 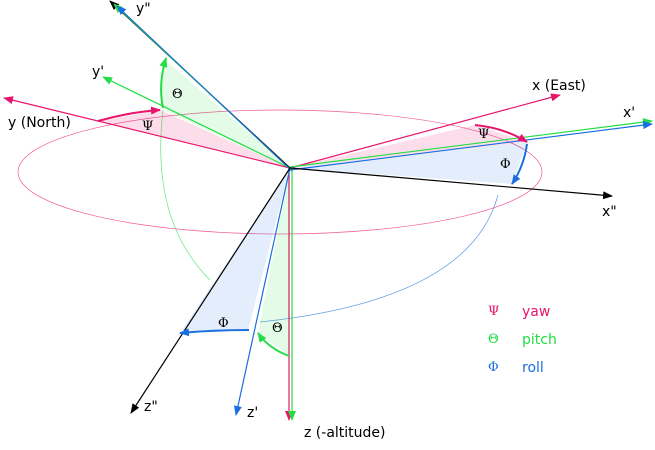 I want to click on z-prime-label: z', so click(x=252, y=413).